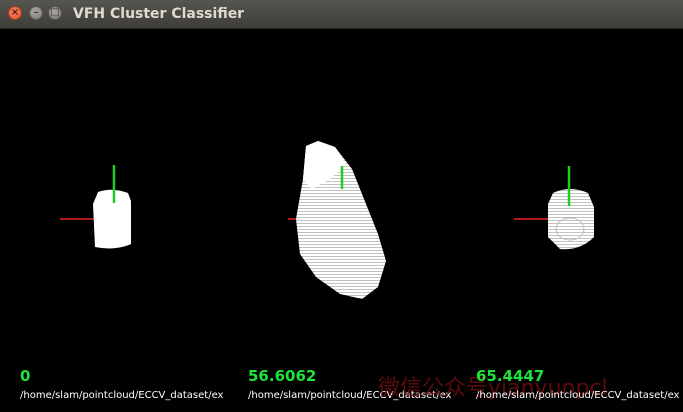  What do you see at coordinates (15, 13) in the screenshot?
I see `close-icon: ×` at bounding box center [15, 13].